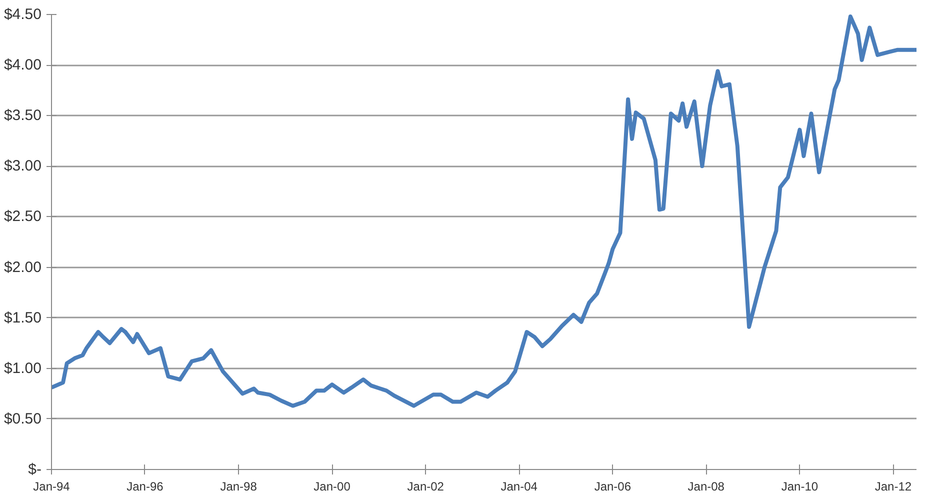 The image size is (948, 504). Describe the element at coordinates (23, 14) in the screenshot. I see `y-tick-label: $4.50` at that location.